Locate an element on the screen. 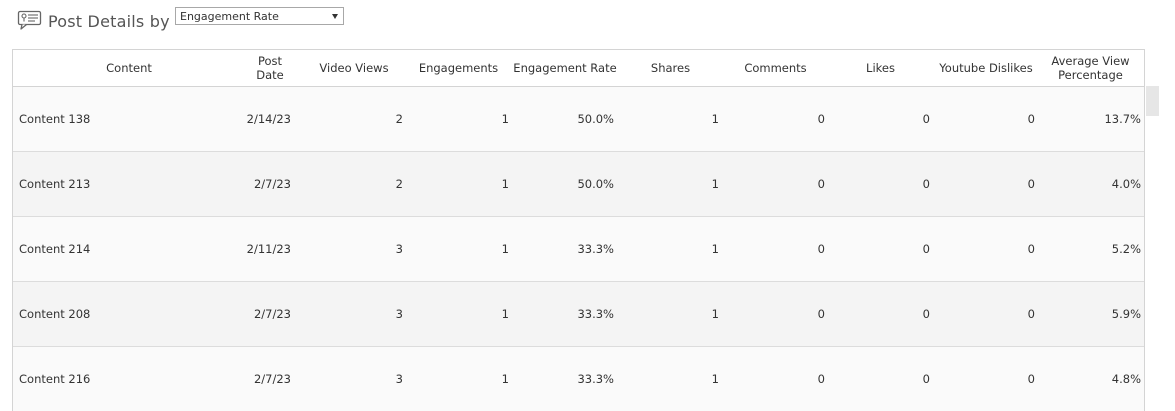 This screenshot has height=411, width=1175. cell-content: Content 208 is located at coordinates (55, 314).